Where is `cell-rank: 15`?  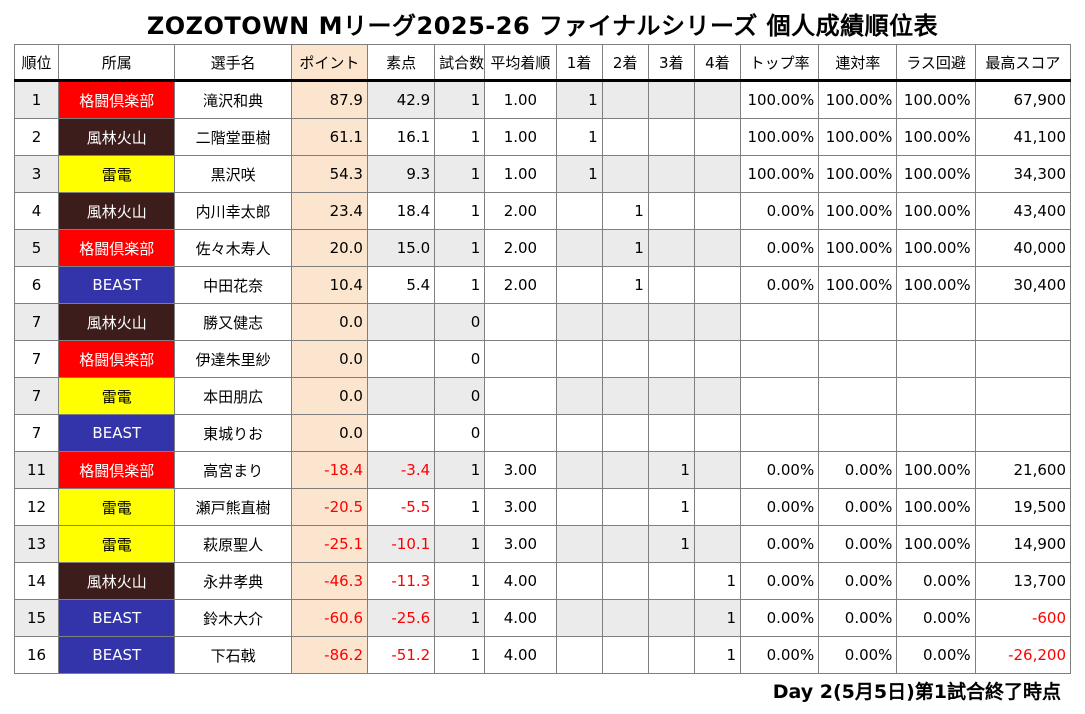
cell-rank: 15 is located at coordinates (36, 618).